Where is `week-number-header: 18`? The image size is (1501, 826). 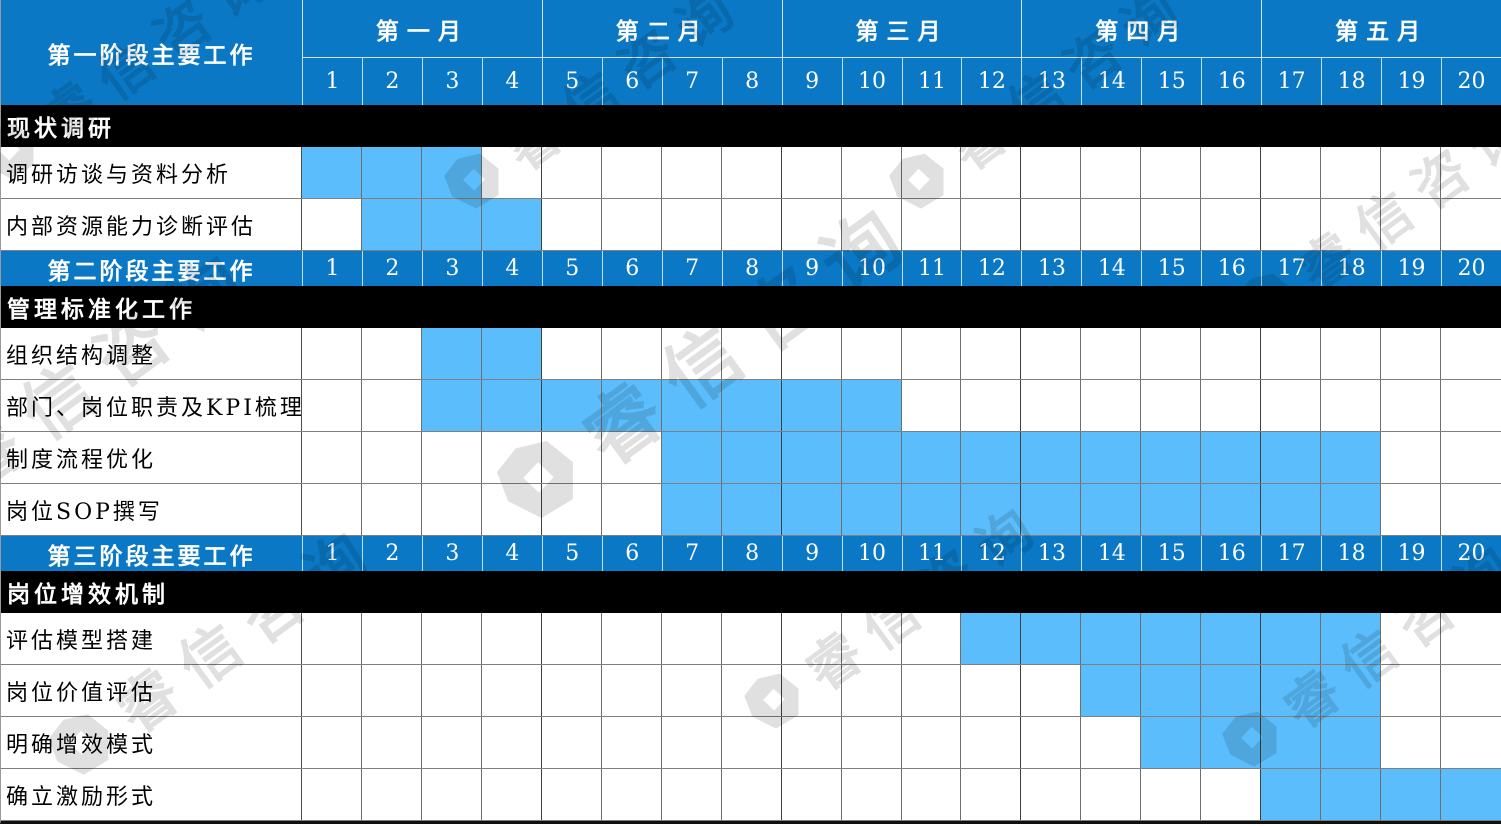
week-number-header: 18 is located at coordinates (1351, 81).